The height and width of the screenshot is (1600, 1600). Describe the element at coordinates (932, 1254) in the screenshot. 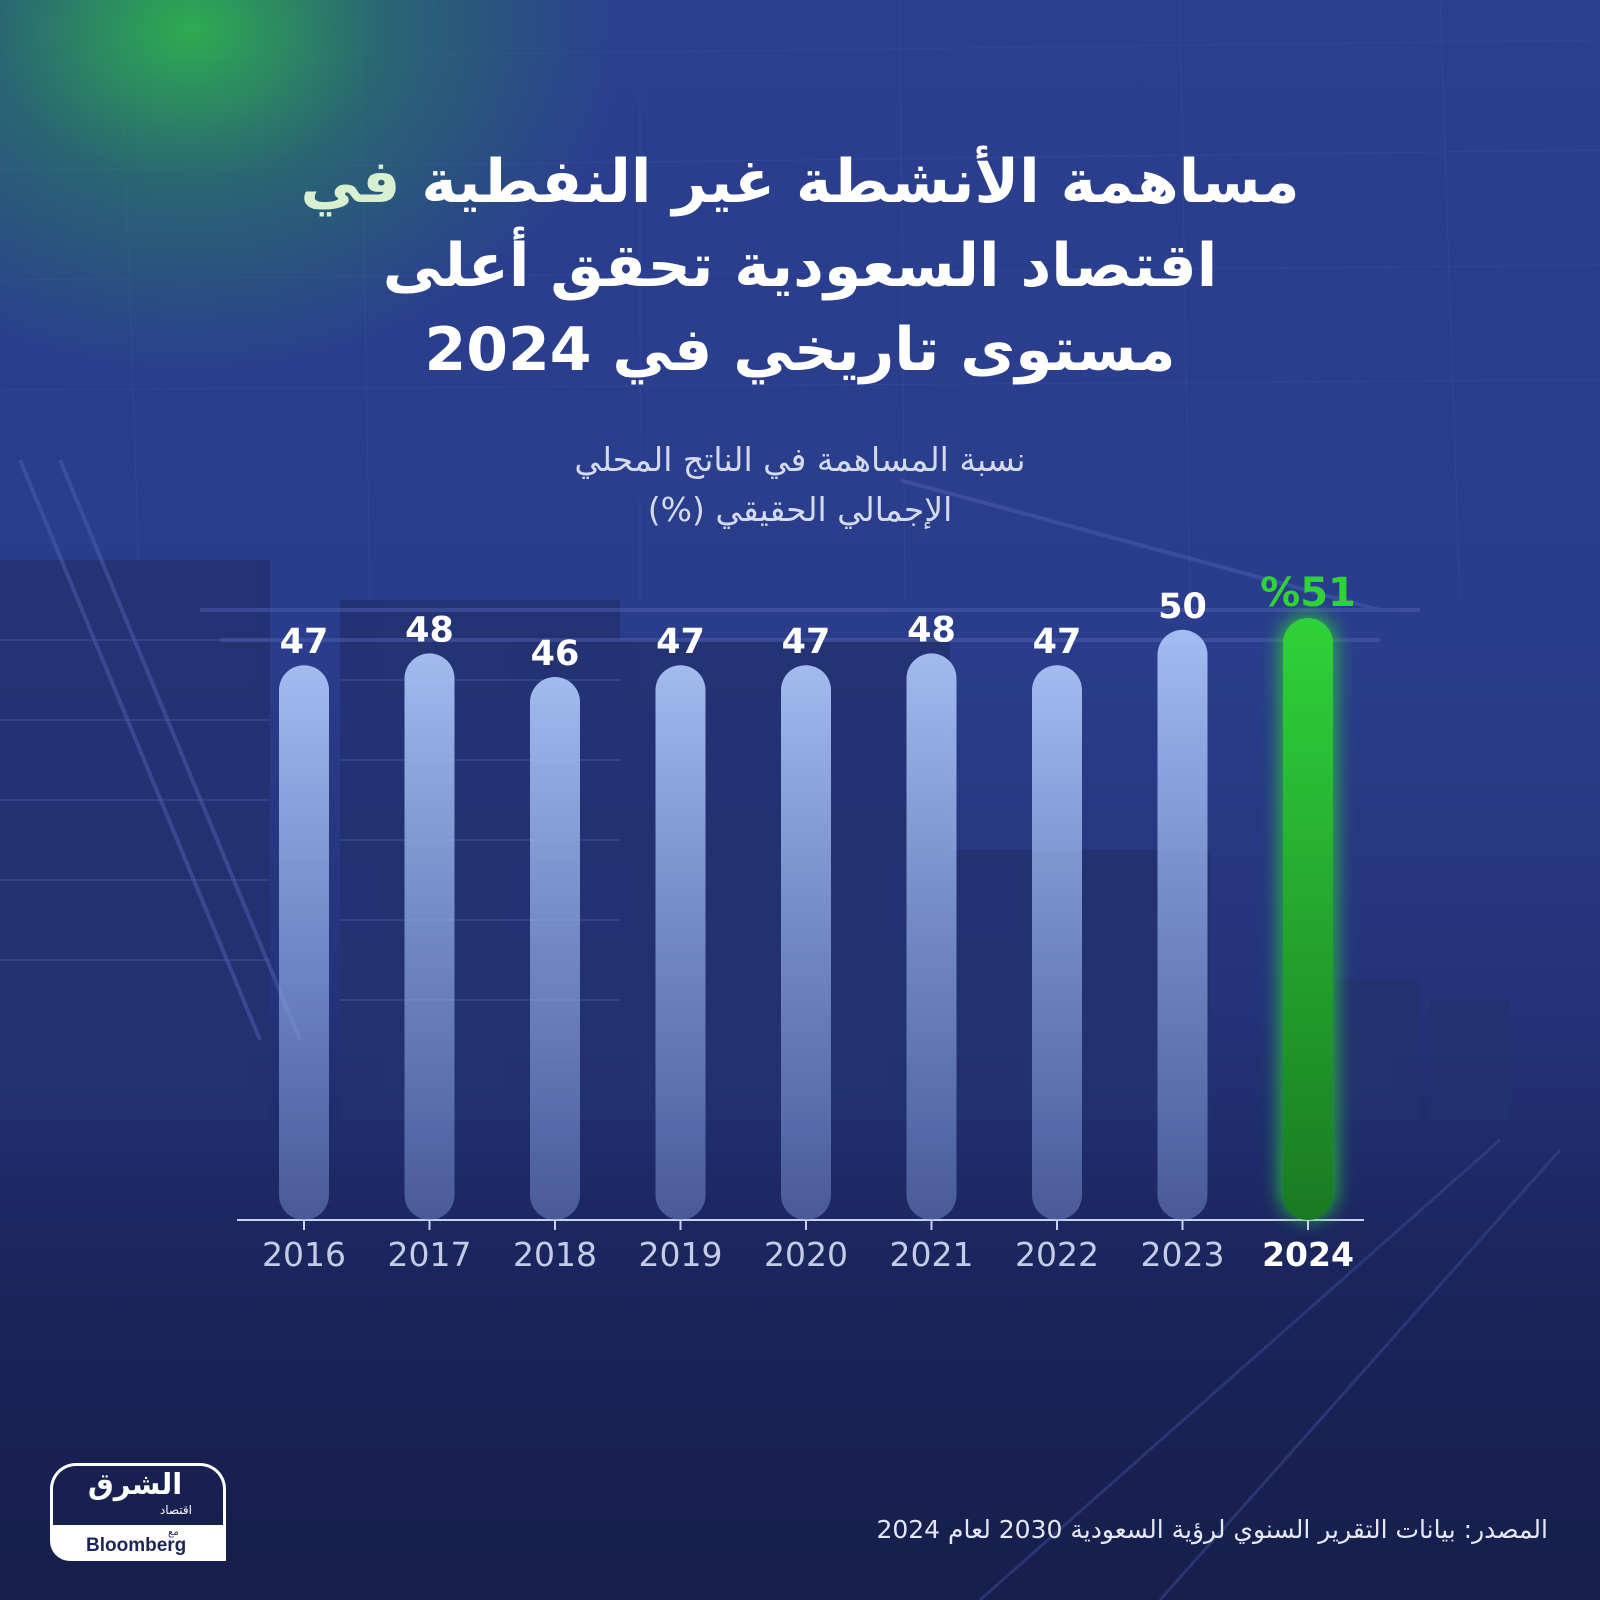

I see `x-tick-label-2021: 2021` at that location.